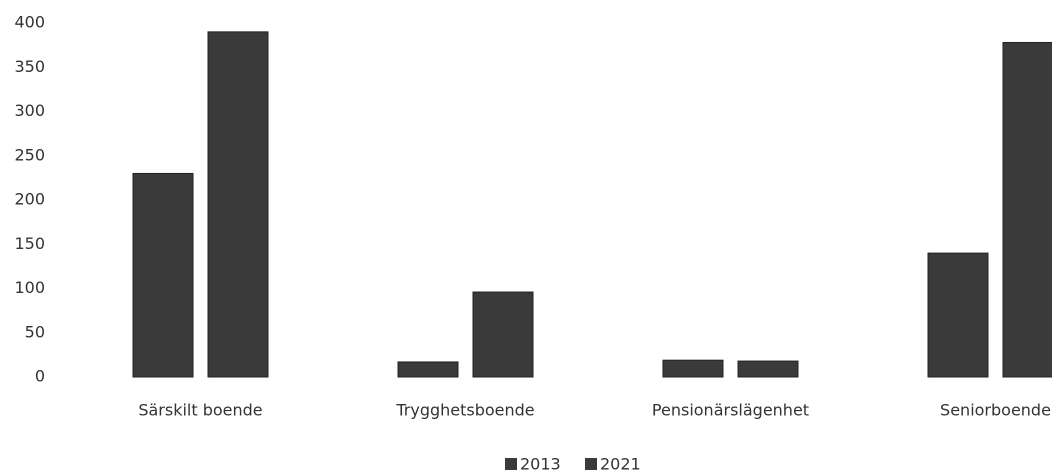  I want to click on x-tick-label: Särskilt boende, so click(200, 410).